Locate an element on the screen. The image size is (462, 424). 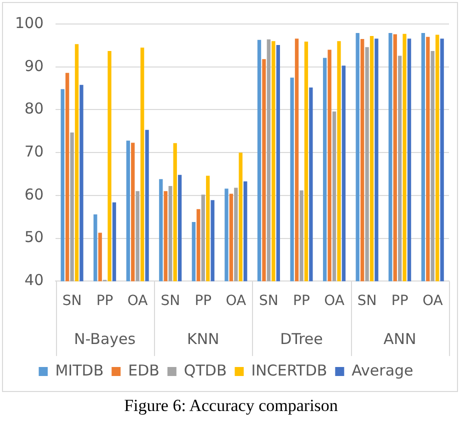
y-tick-label: 50 is located at coordinates (34, 237).